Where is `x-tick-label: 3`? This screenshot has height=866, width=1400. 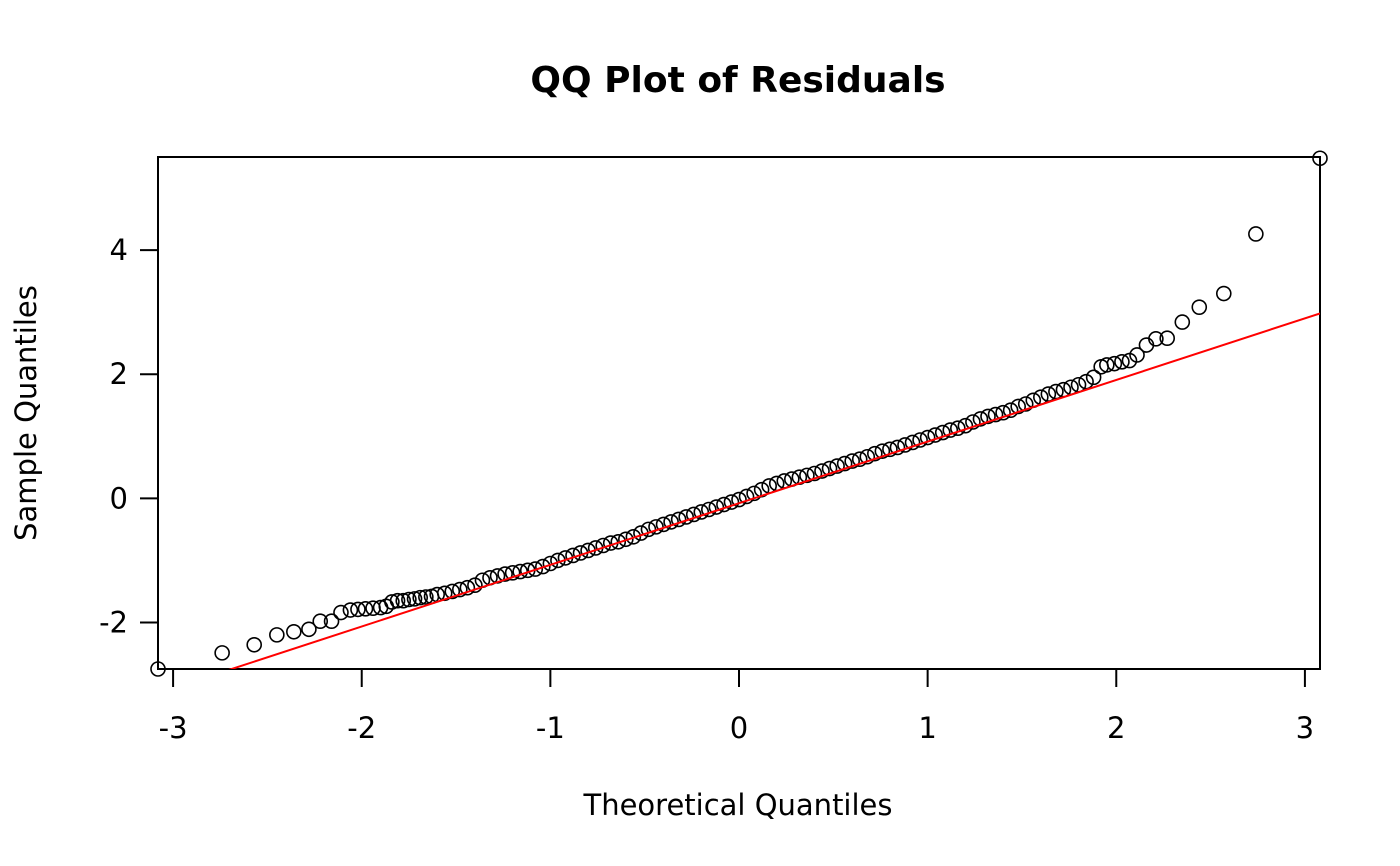 x-tick-label: 3 is located at coordinates (1305, 728).